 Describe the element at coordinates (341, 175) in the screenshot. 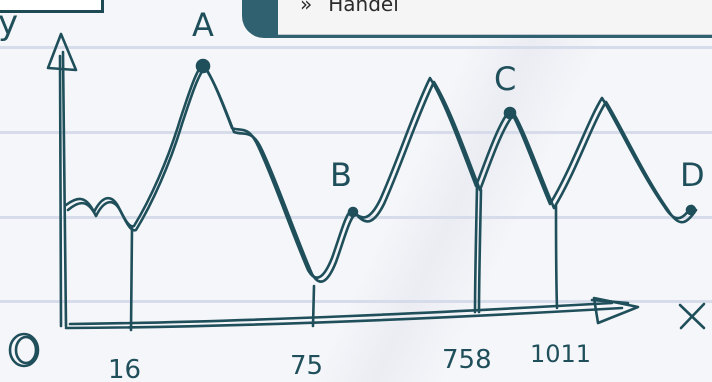

I see `point-b-label: B` at that location.